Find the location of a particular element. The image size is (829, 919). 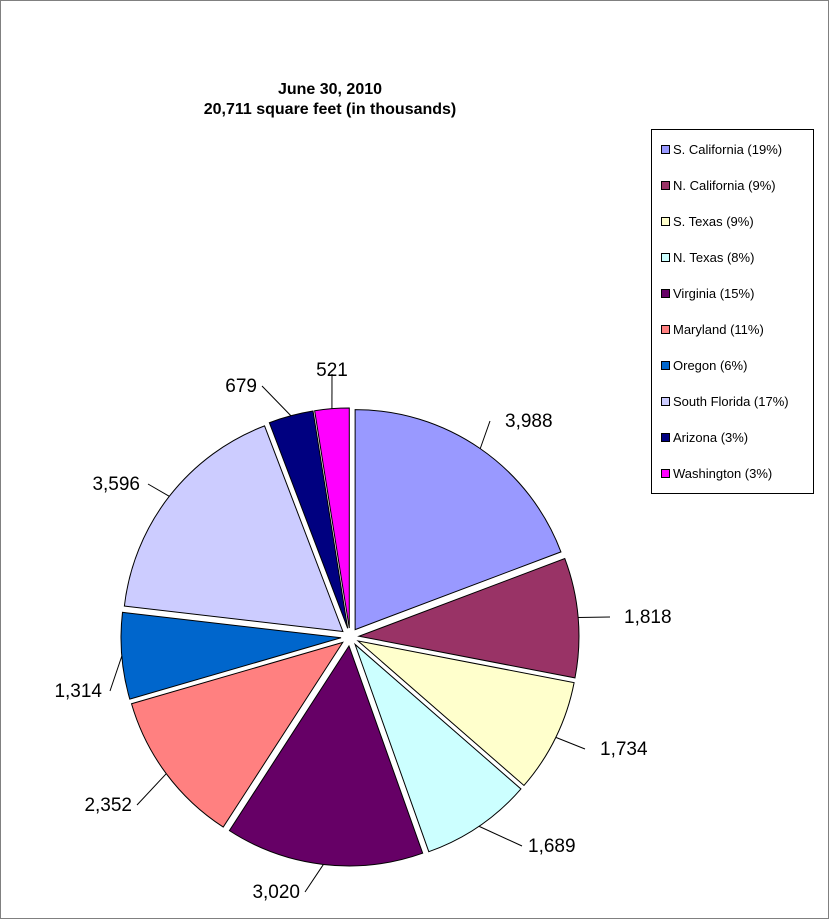

leader-line-s-texas is located at coordinates (570, 743).